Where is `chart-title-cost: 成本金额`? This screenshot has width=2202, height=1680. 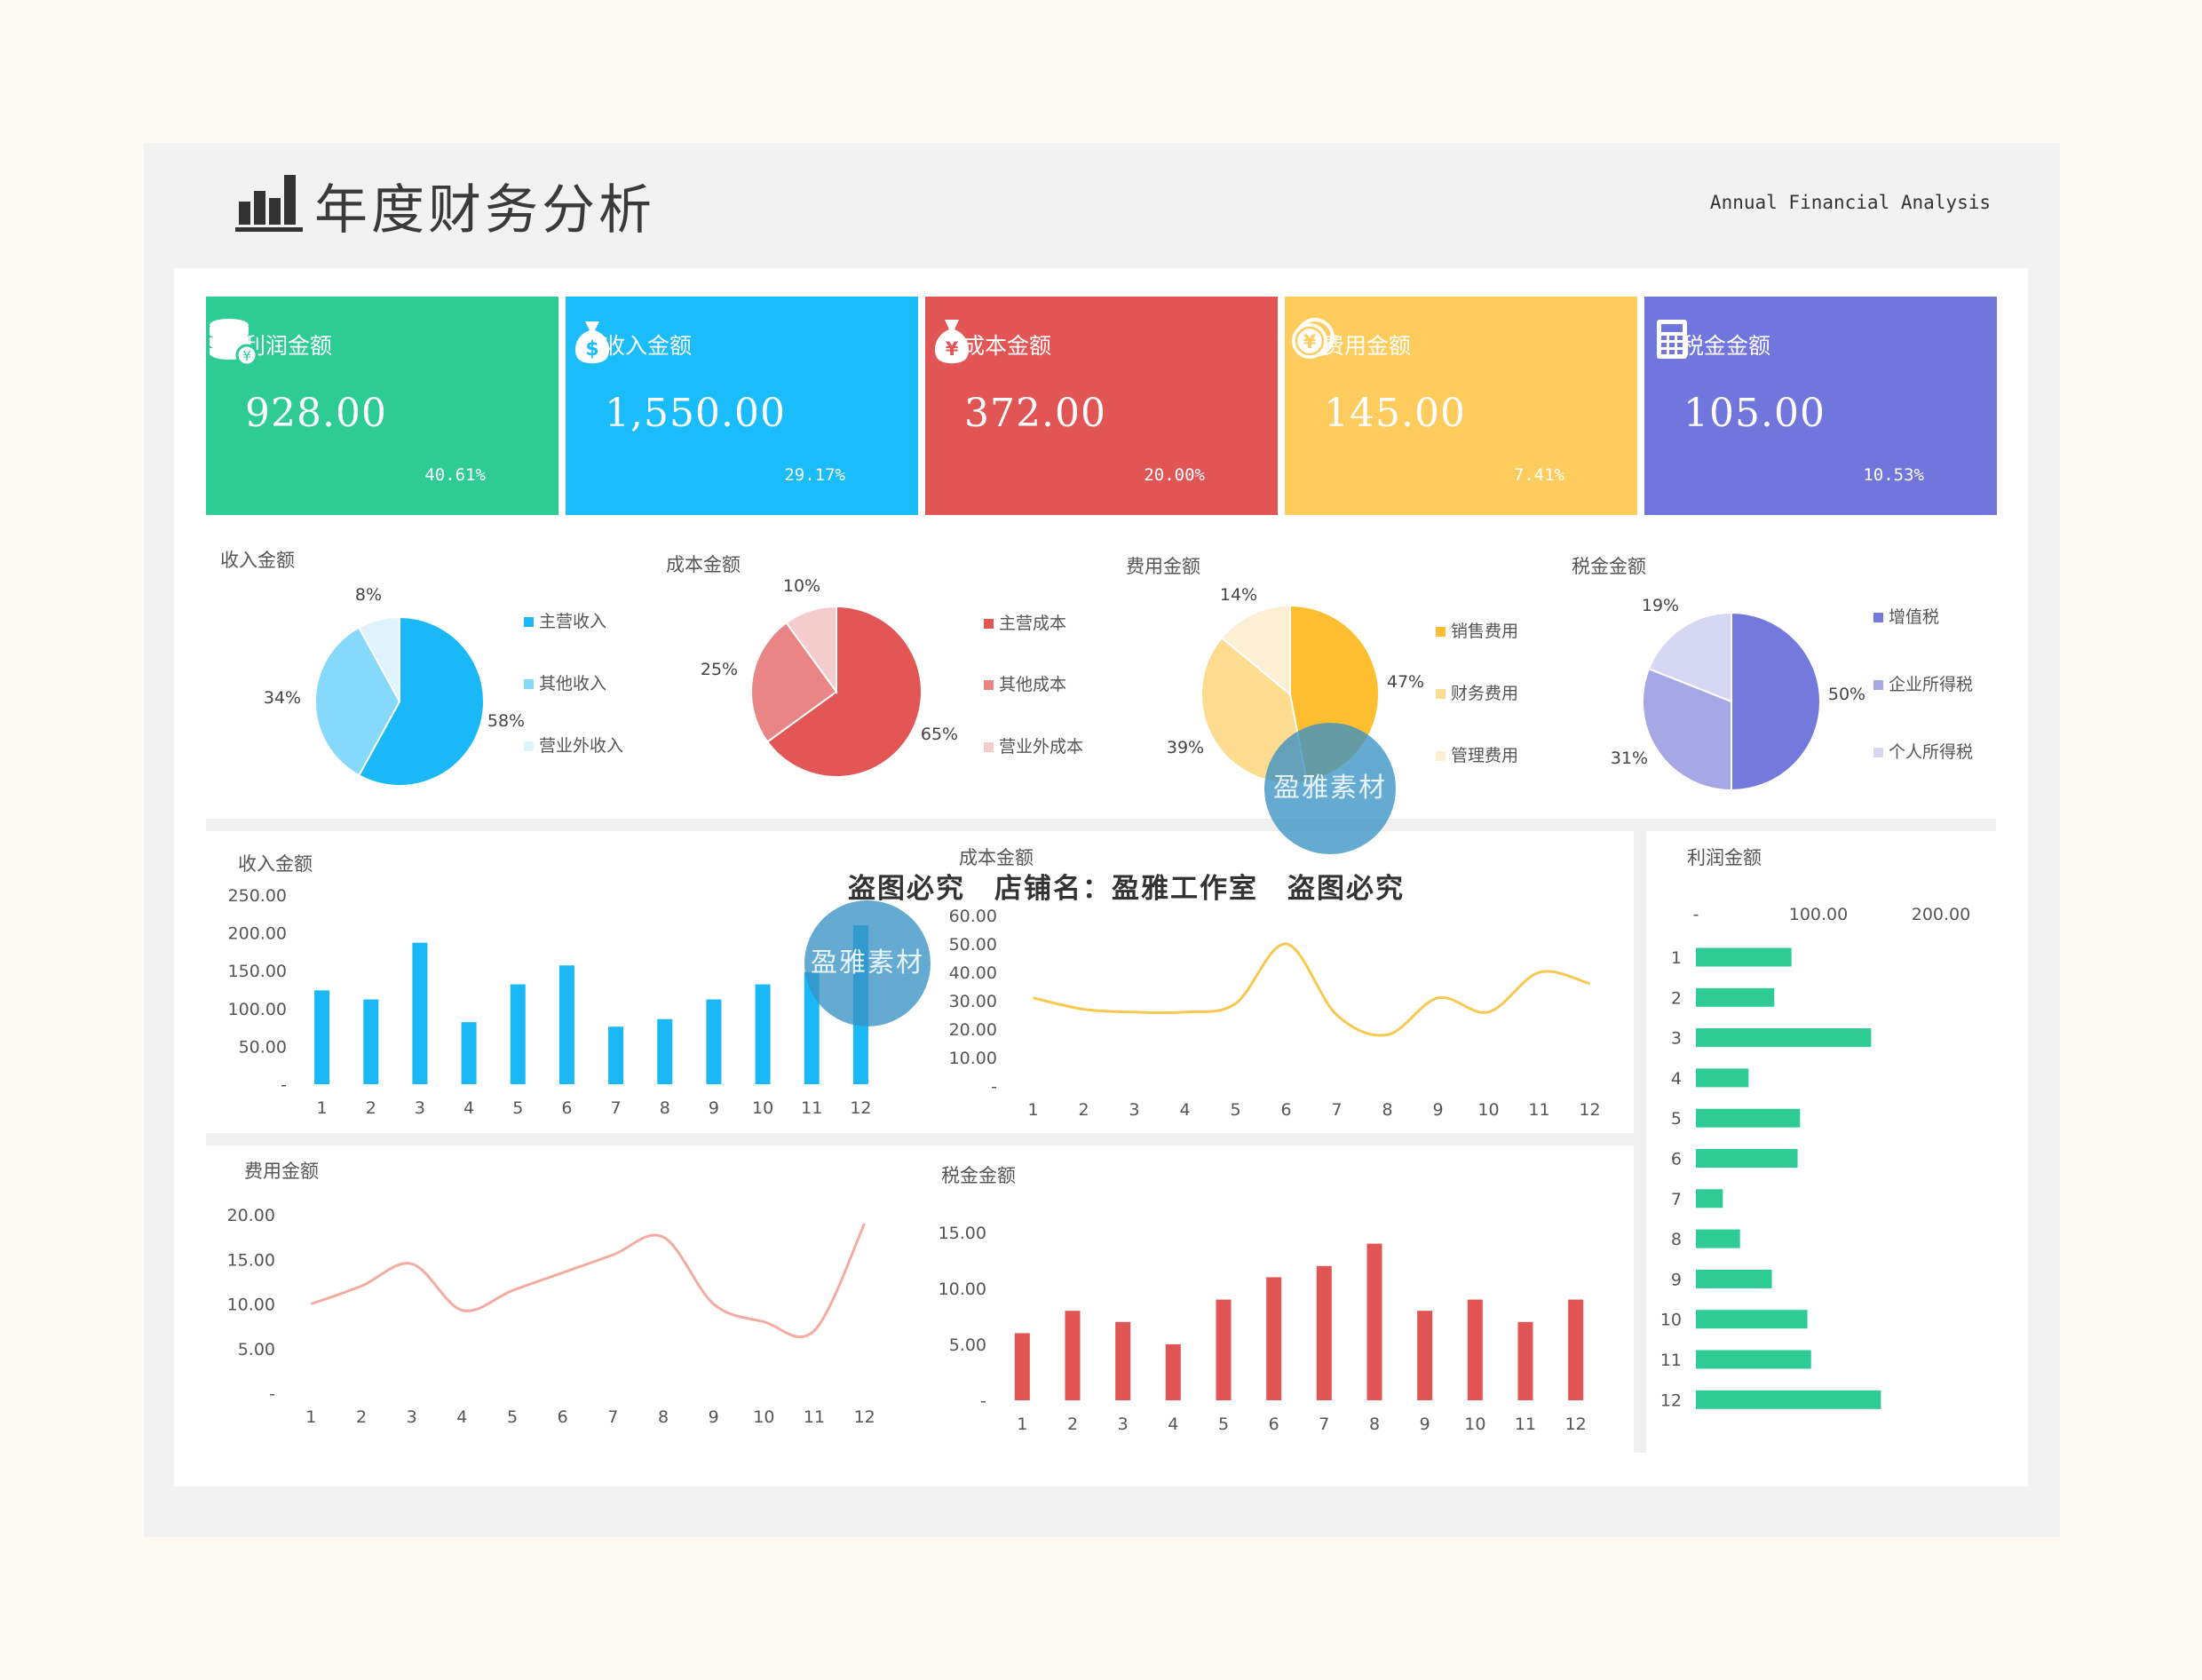
chart-title-cost: 成本金额 is located at coordinates (996, 857).